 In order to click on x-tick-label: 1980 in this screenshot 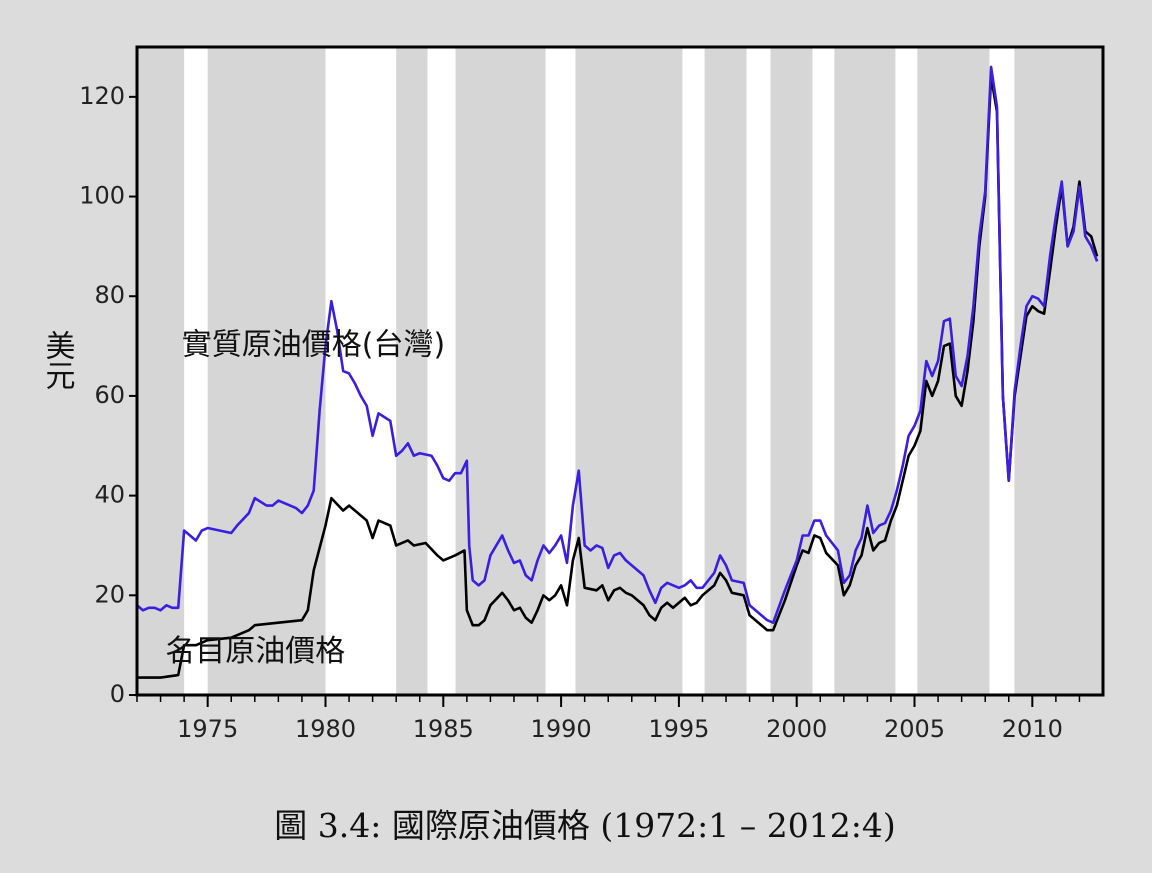, I will do `click(325, 729)`.